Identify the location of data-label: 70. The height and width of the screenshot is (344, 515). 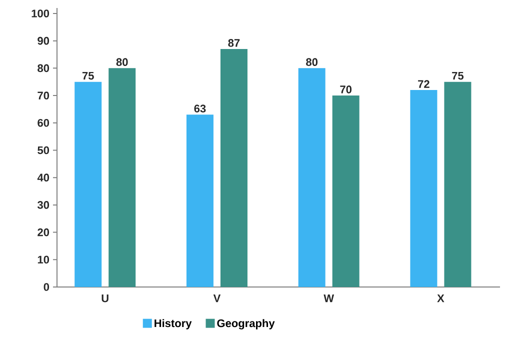
(346, 90).